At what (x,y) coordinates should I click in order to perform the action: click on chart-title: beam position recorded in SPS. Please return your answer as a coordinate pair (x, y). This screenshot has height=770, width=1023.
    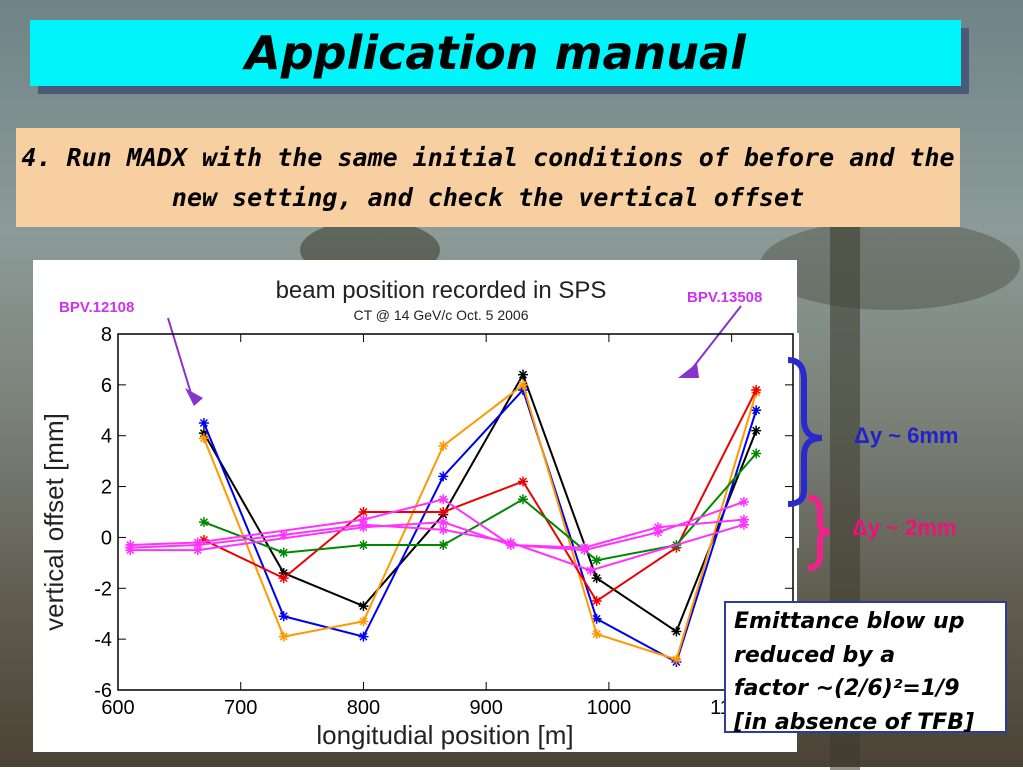
    Looking at the image, I should click on (441, 290).